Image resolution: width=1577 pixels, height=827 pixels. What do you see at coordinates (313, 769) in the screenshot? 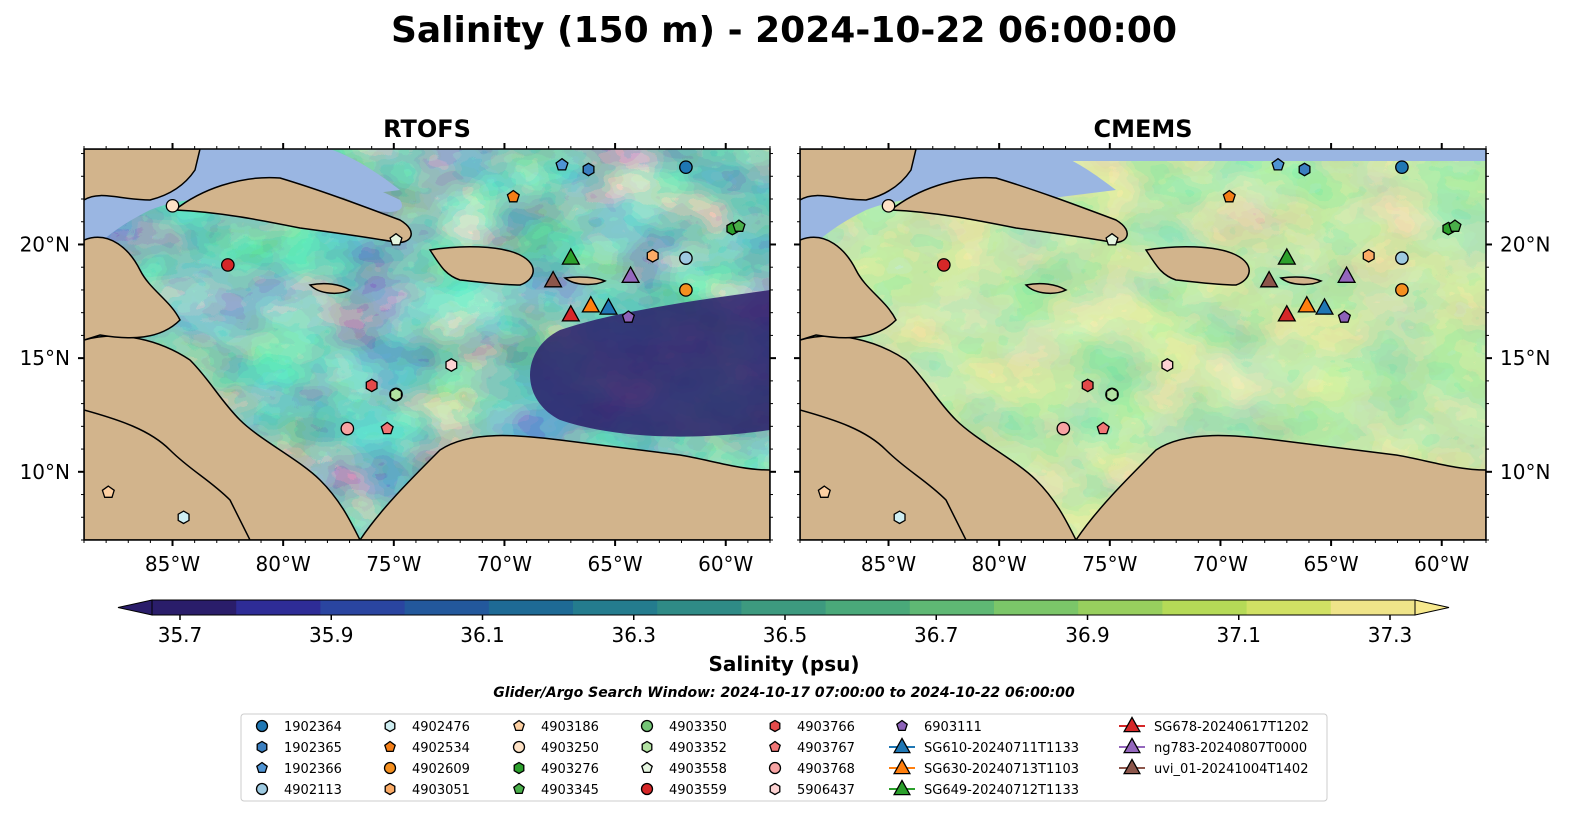
I see `legend-label: 1902366` at bounding box center [313, 769].